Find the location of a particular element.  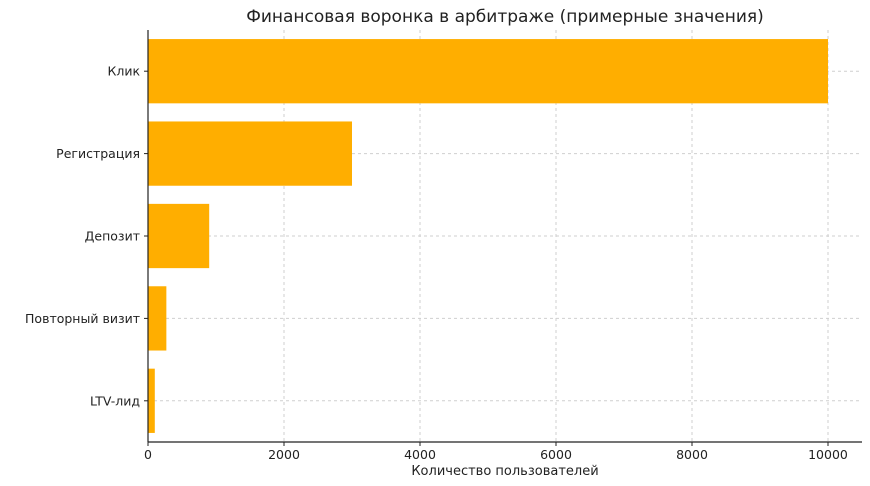

y-tick-label: Клик is located at coordinates (123, 71).